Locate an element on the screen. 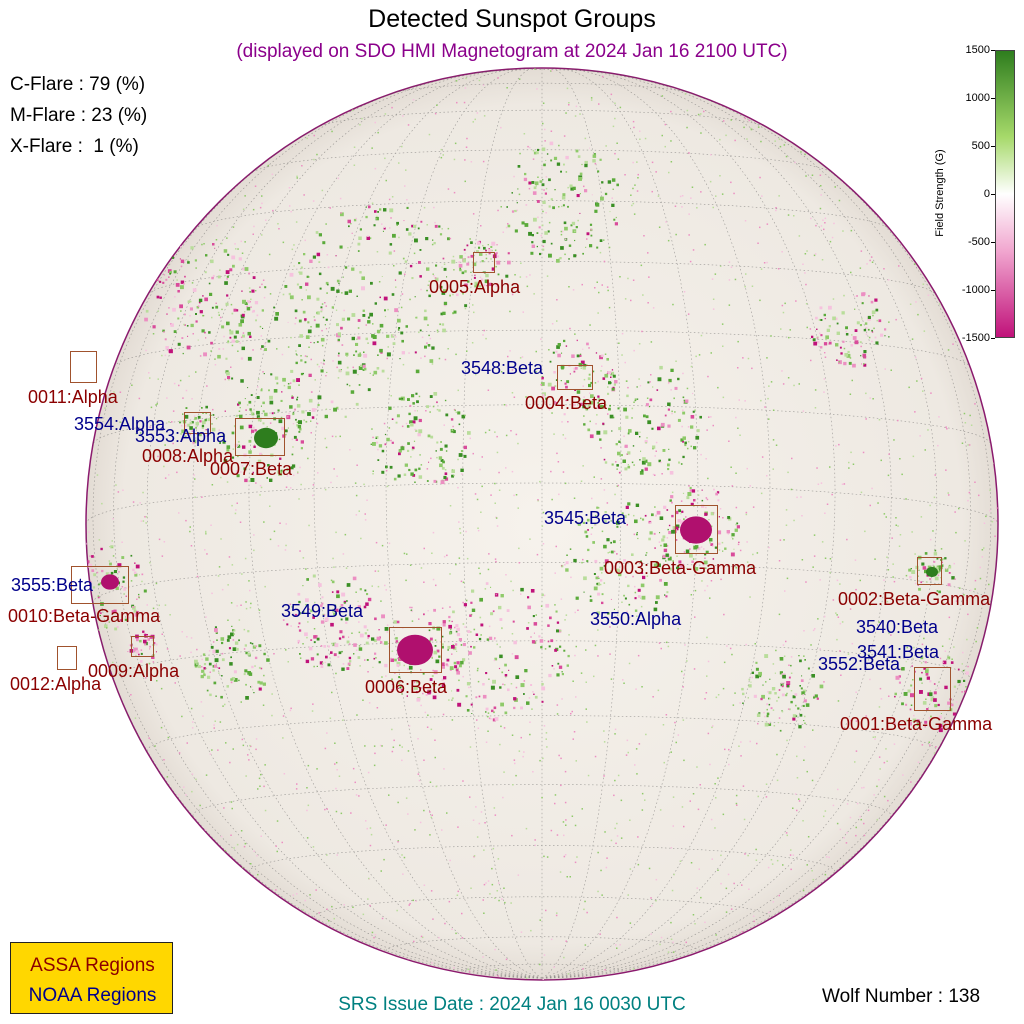 The image size is (1024, 1024). latitude-line is located at coordinates (542, 348).